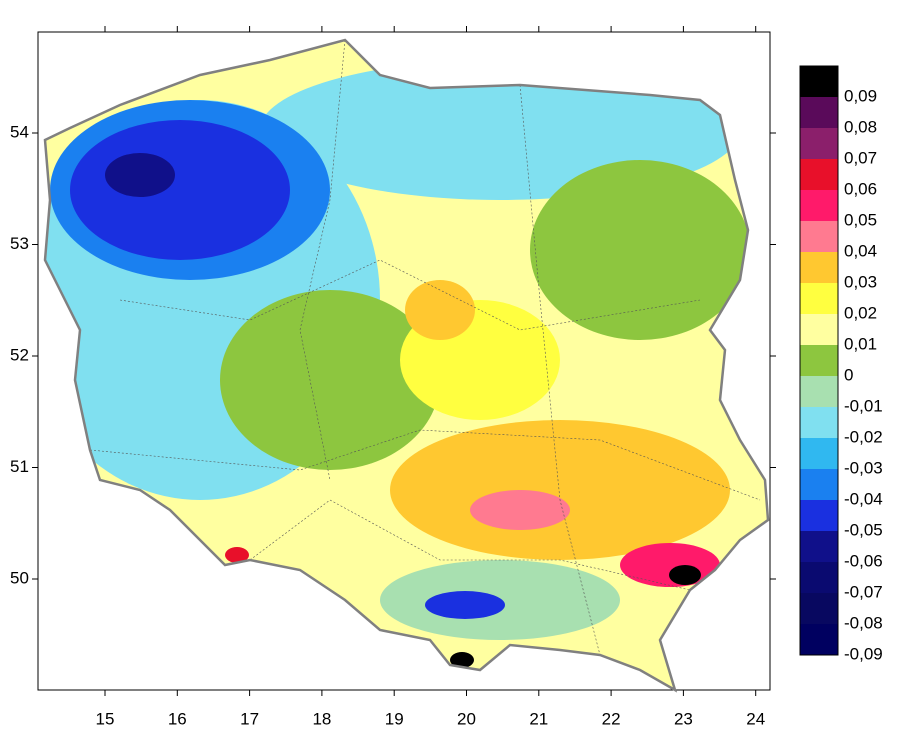  Describe the element at coordinates (19, 243) in the screenshot. I see `y-tick-label: 53` at that location.